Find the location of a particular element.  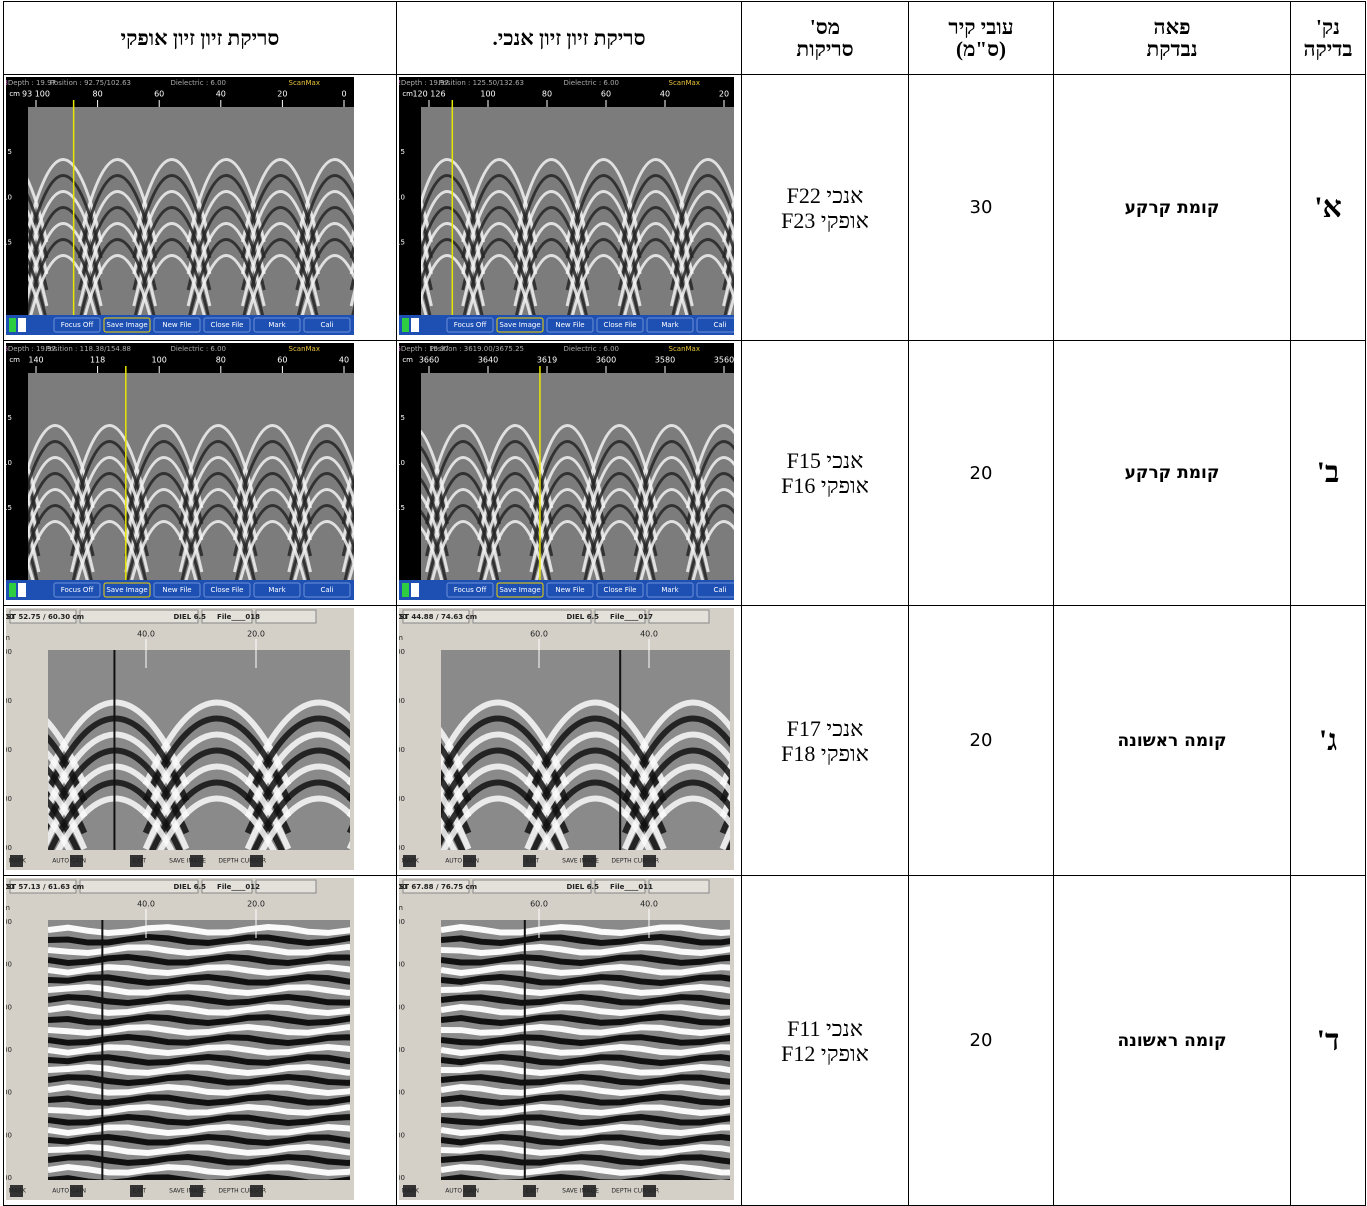

header-text: פאה is located at coordinates (1172, 27).